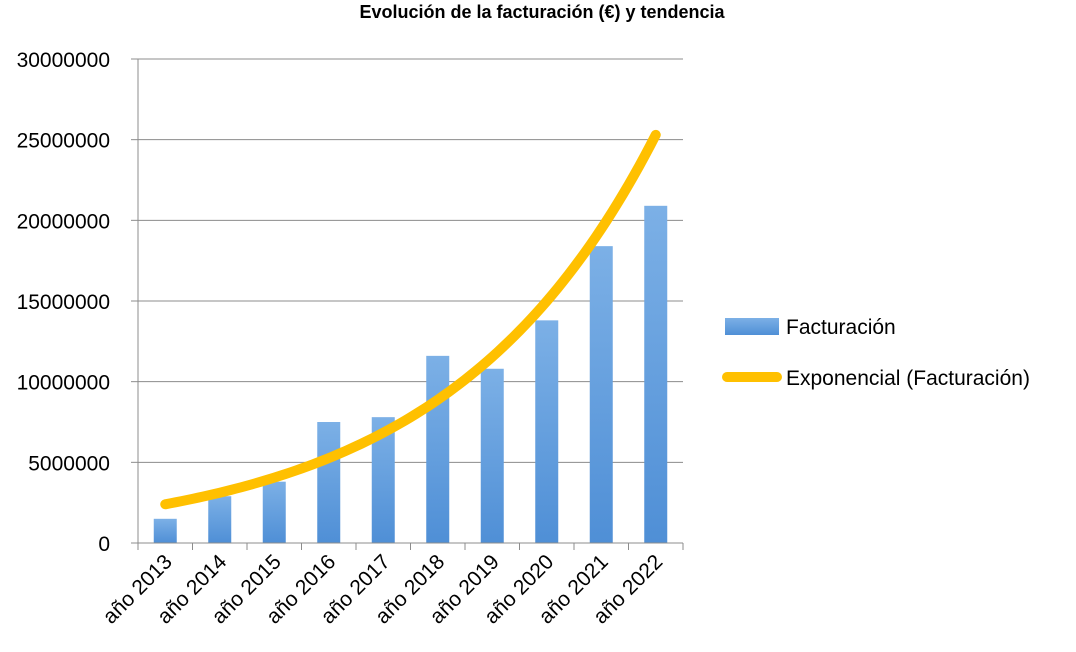 The image size is (1076, 652). What do you see at coordinates (908, 378) in the screenshot?
I see `legend-label-exponencial: Exponencial (Facturación)` at bounding box center [908, 378].